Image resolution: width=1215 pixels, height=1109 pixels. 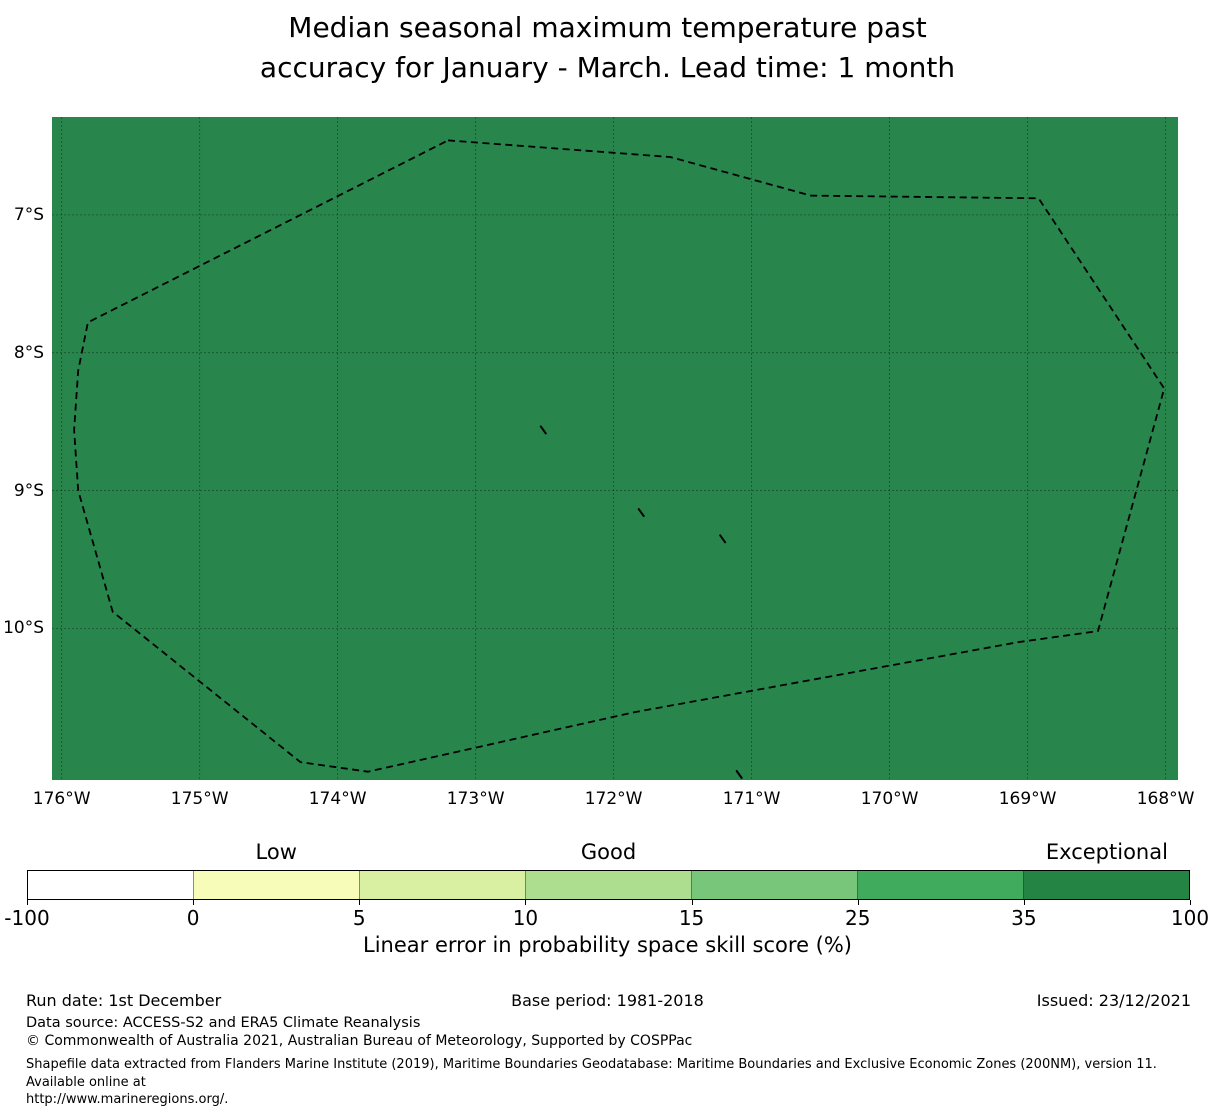 What do you see at coordinates (61, 799) in the screenshot?
I see `x-tick-label: 176°W` at bounding box center [61, 799].